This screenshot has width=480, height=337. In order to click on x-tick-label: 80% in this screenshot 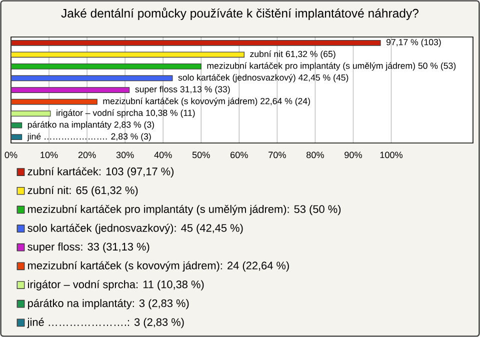, I will do `click(315, 155)`.